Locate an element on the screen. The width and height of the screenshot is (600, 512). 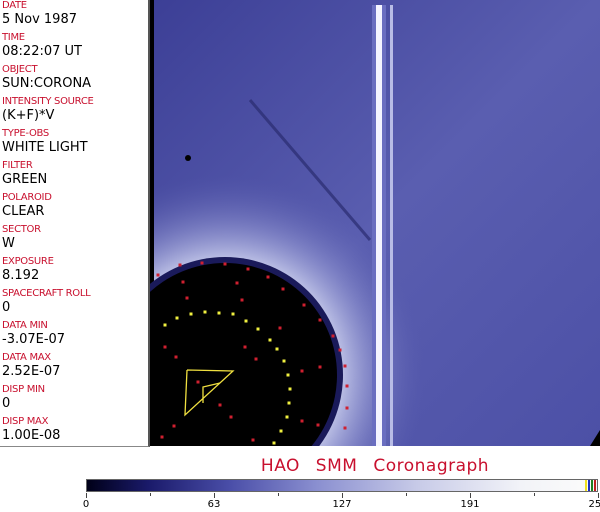
field-filter: FILTER GREEN is located at coordinates (74, 176).